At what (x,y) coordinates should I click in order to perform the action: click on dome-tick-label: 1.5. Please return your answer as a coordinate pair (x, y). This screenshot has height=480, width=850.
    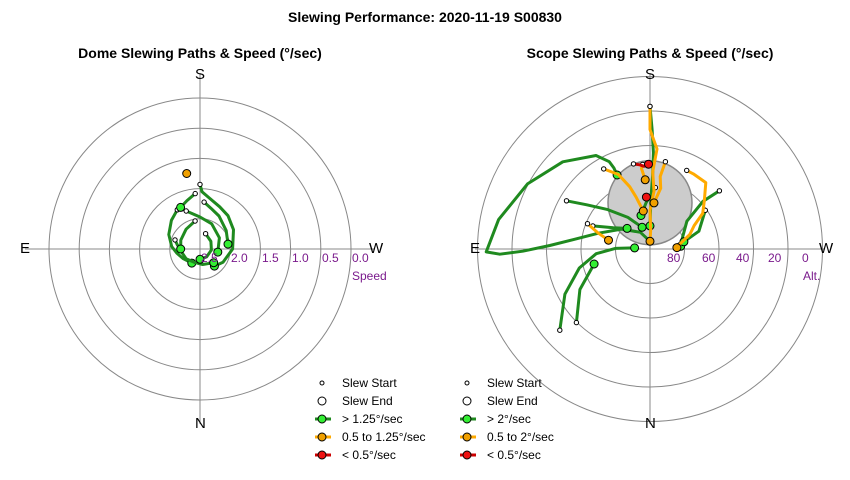
    Looking at the image, I should click on (270, 258).